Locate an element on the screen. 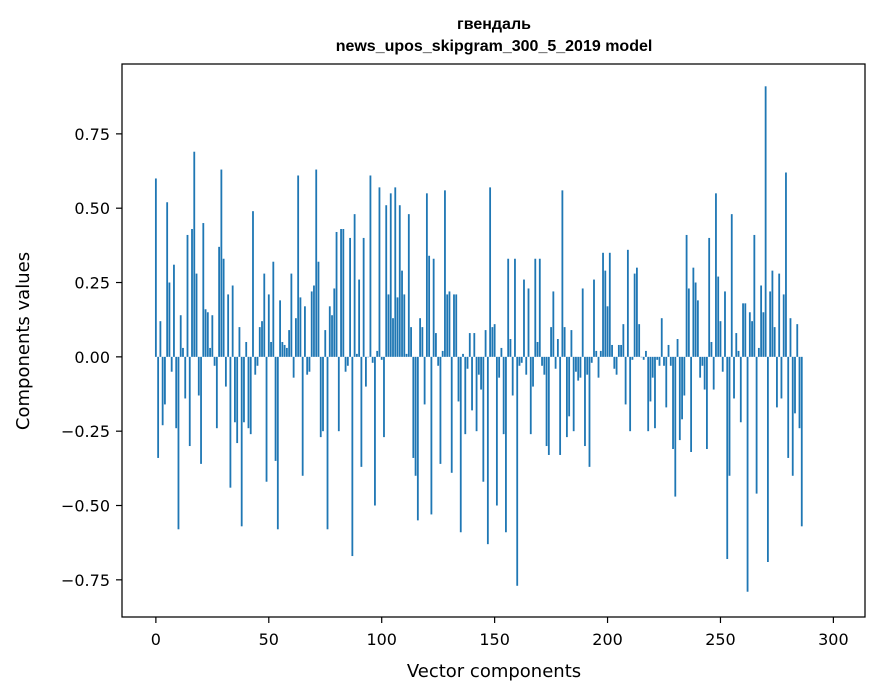 The height and width of the screenshot is (696, 880). y-axis-ticks: −0.75 −0.50 −0.25 0.00 0.25 0.50 0.75 is located at coordinates (91, 357).